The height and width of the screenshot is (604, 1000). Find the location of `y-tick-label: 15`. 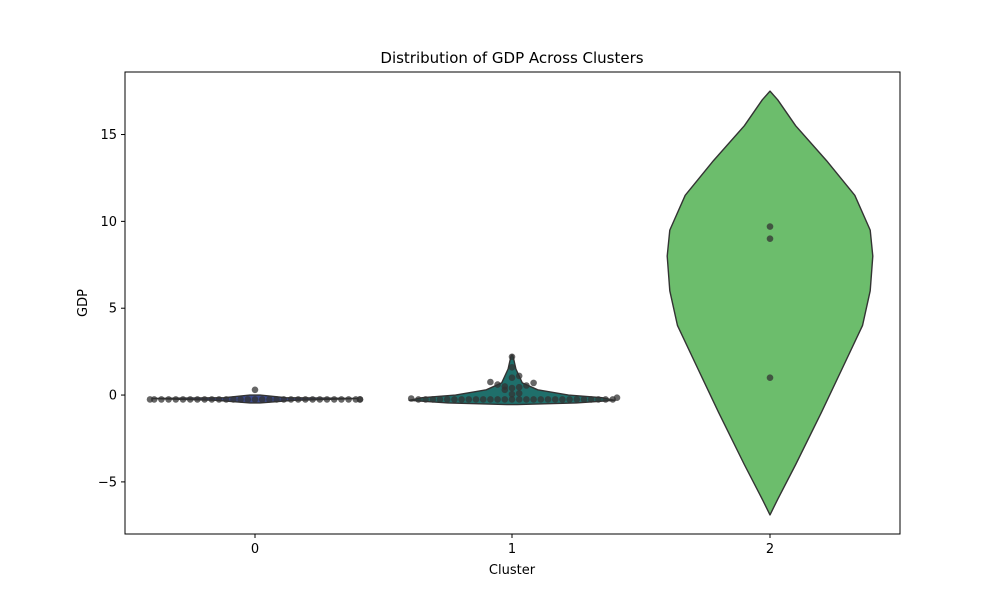

y-tick-label: 15 is located at coordinates (108, 135).